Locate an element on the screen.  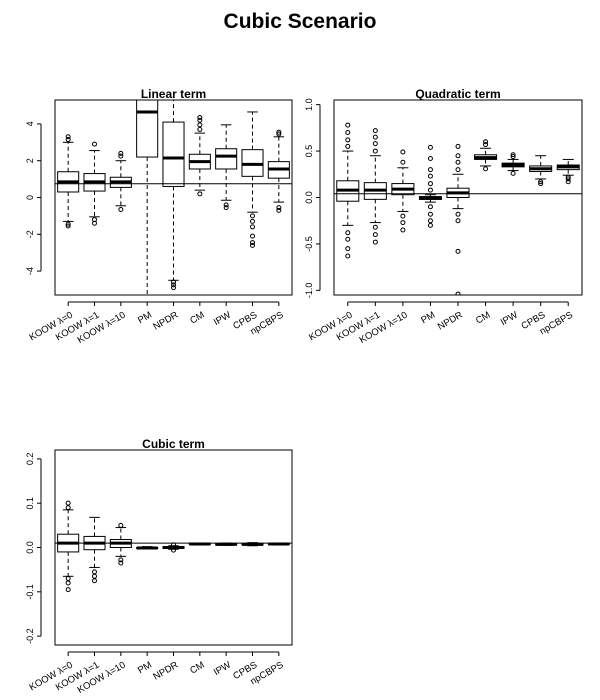
y-tick-label: 0 is located at coordinates (30, 197).